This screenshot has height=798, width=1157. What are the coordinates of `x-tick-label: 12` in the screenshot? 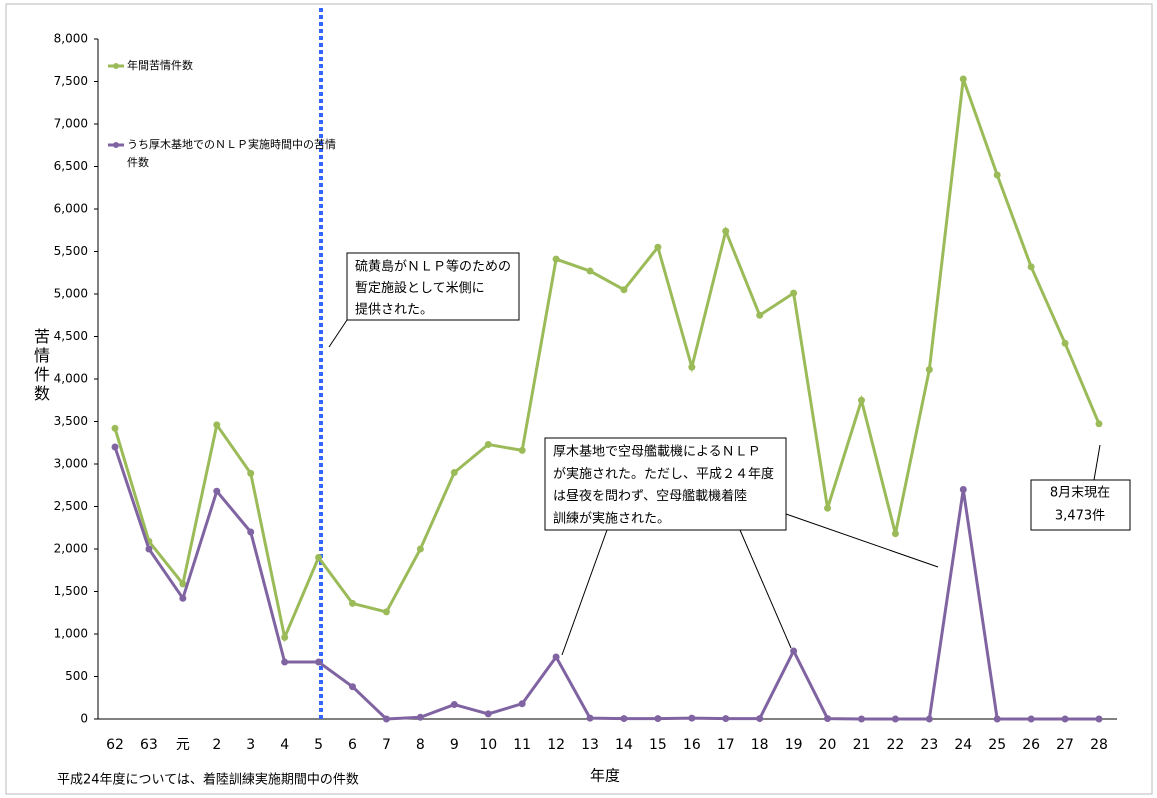 It's located at (556, 745).